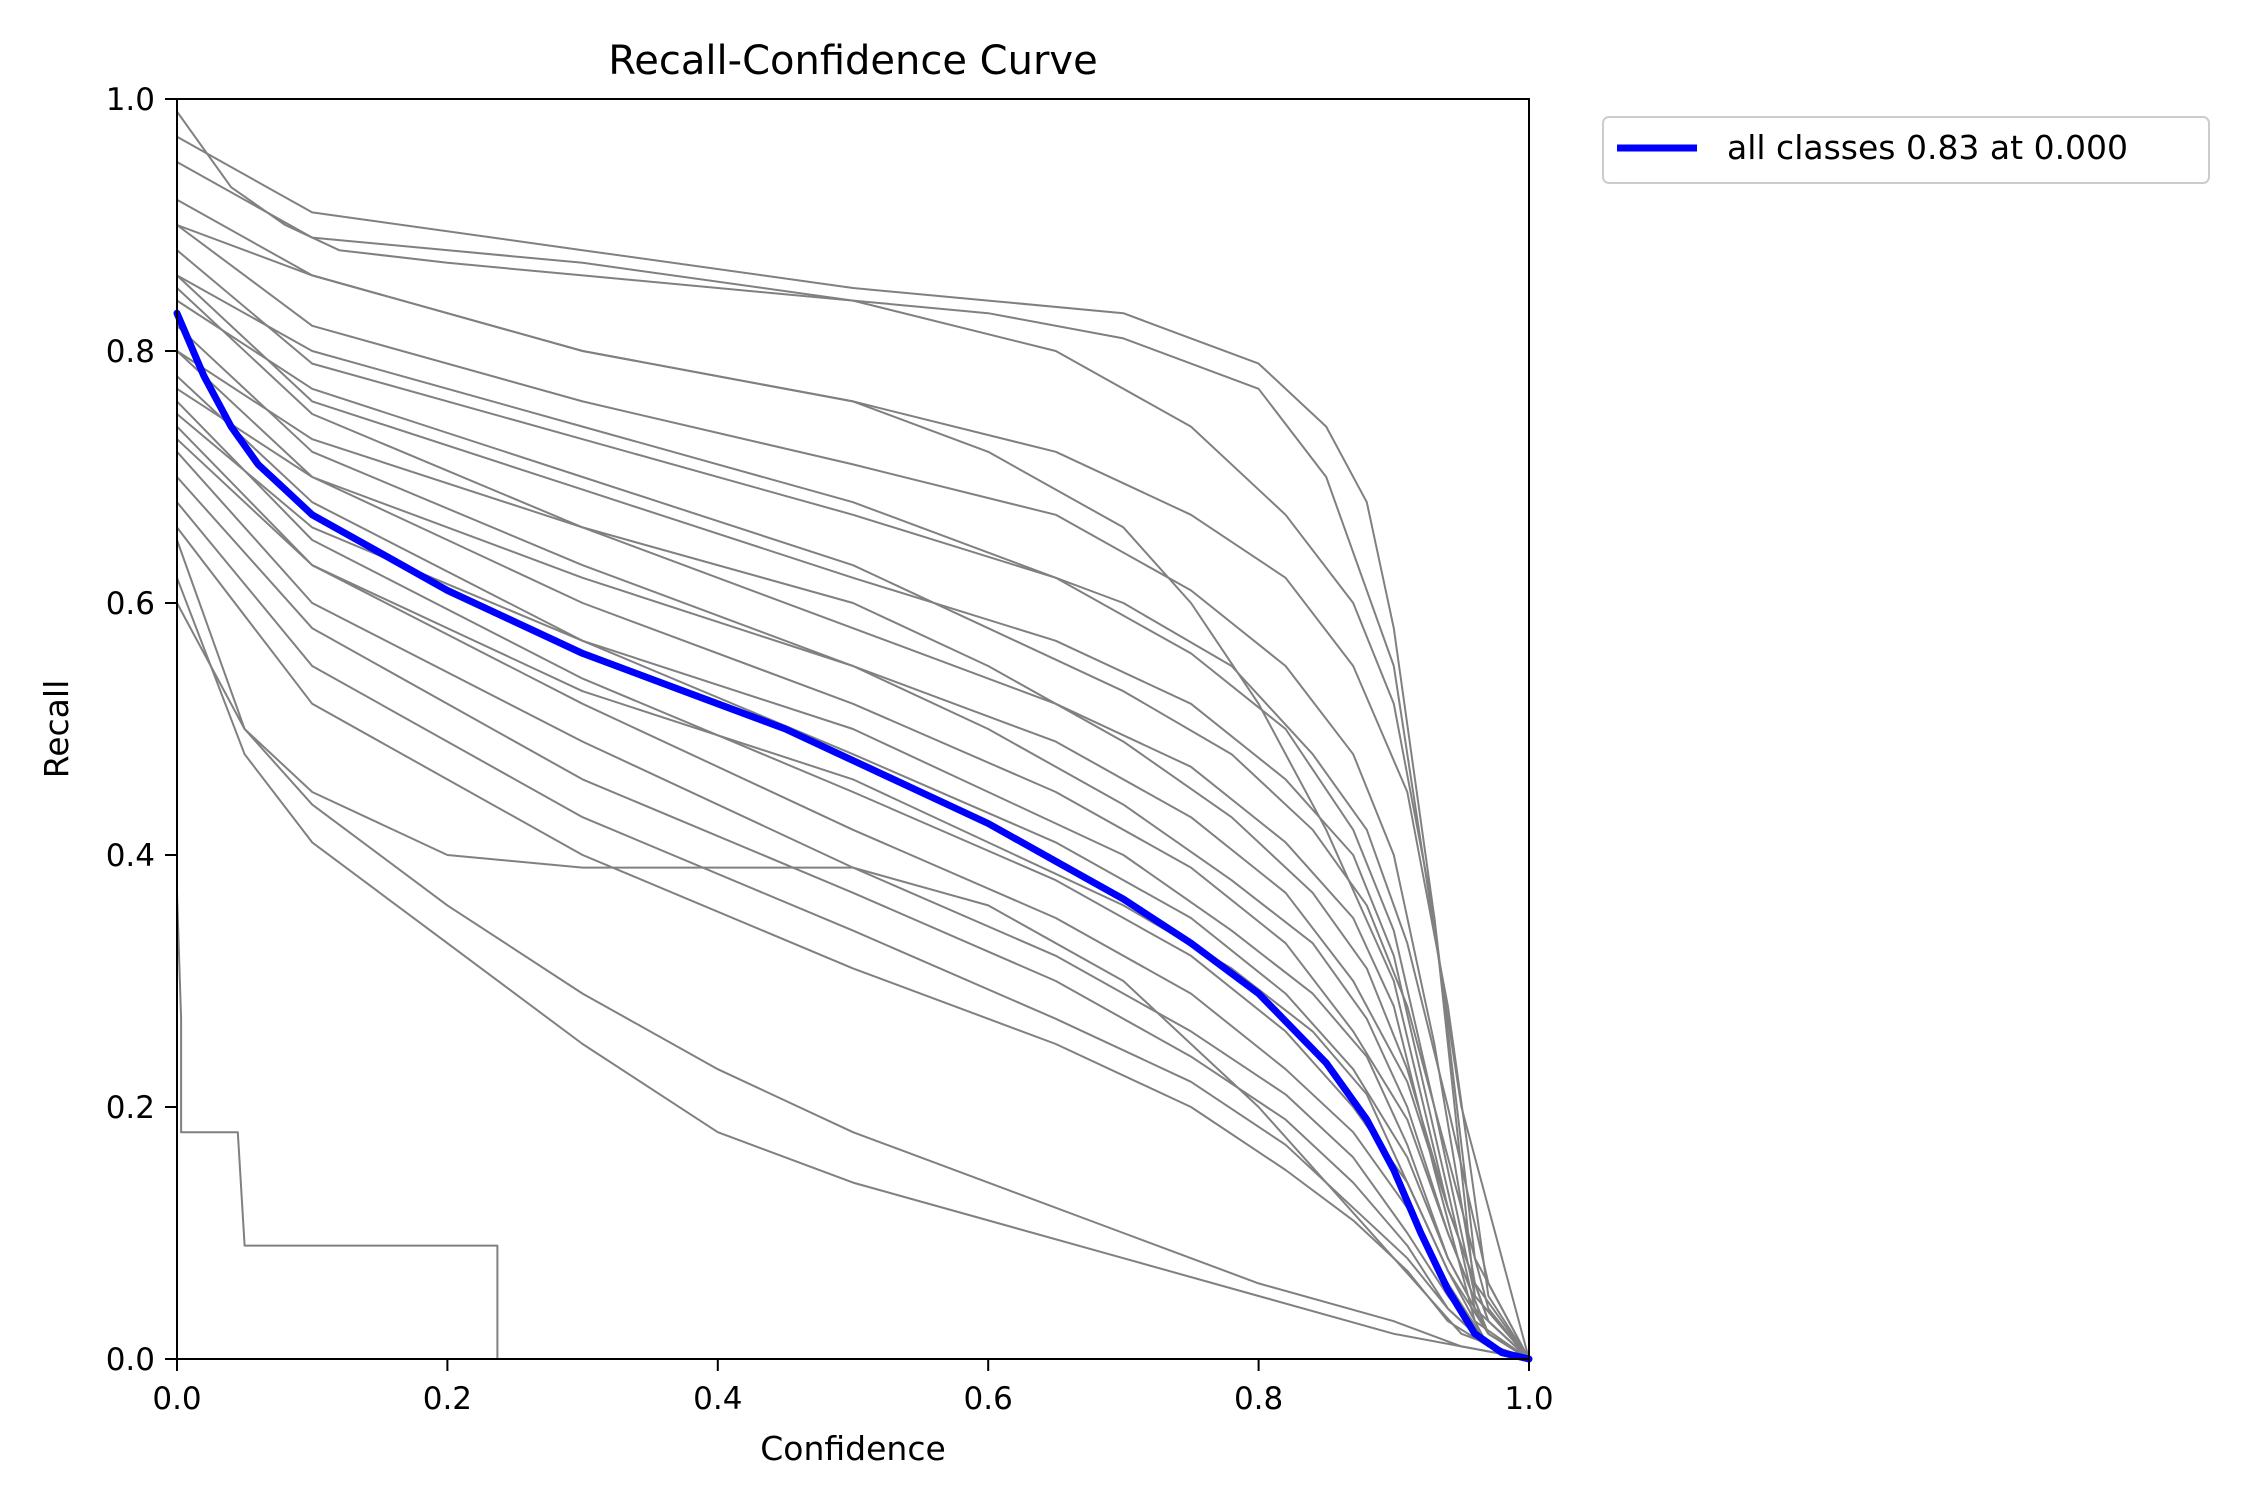  Describe the element at coordinates (56, 729) in the screenshot. I see `y-axis-label: Recall` at that location.